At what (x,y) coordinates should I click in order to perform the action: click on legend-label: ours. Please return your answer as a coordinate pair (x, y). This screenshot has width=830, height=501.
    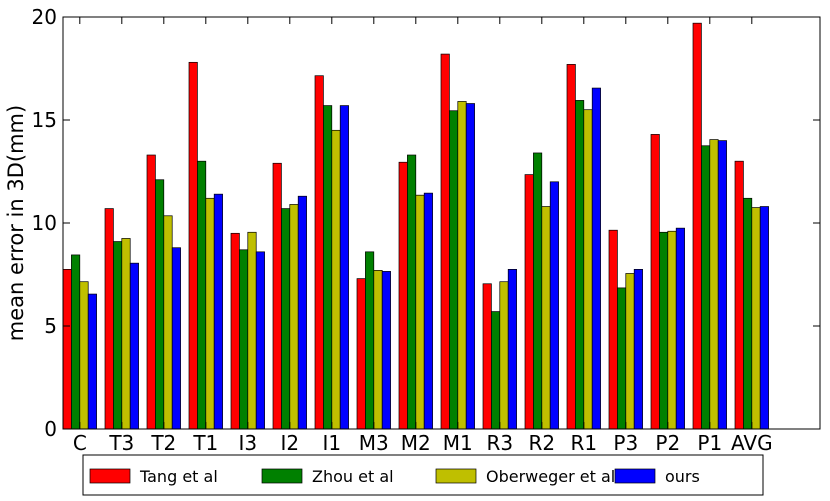
    Looking at the image, I should click on (682, 476).